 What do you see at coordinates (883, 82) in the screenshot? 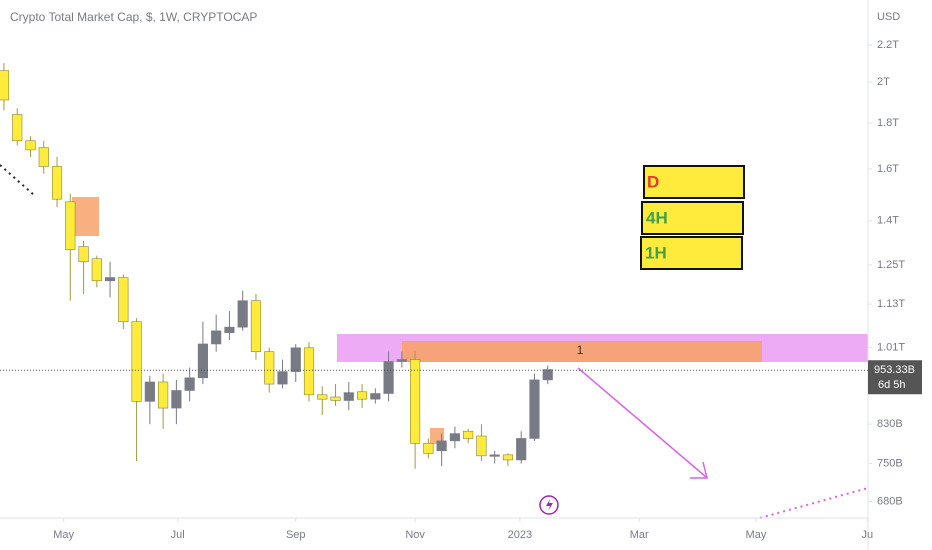
I see `y-tick-label: 2T` at bounding box center [883, 82].